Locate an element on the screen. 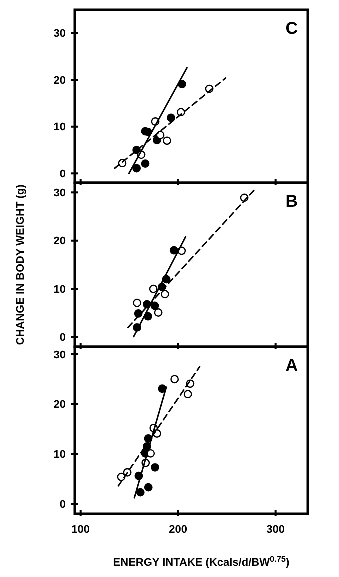  annotation: B is located at coordinates (292, 201).